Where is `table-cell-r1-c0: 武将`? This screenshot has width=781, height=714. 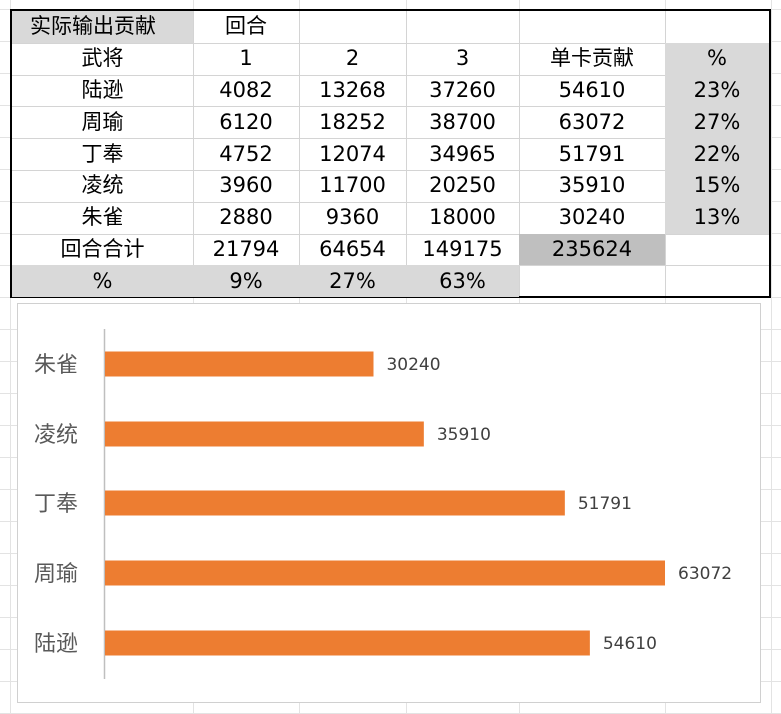
table-cell-r1-c0: 武将 is located at coordinates (102, 58).